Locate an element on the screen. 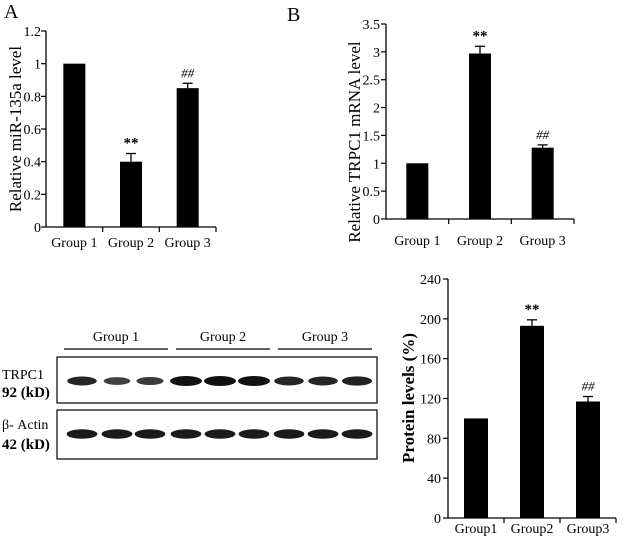 The width and height of the screenshot is (623, 538). blot-row-label-actin: β- Actin is located at coordinates (25, 425).